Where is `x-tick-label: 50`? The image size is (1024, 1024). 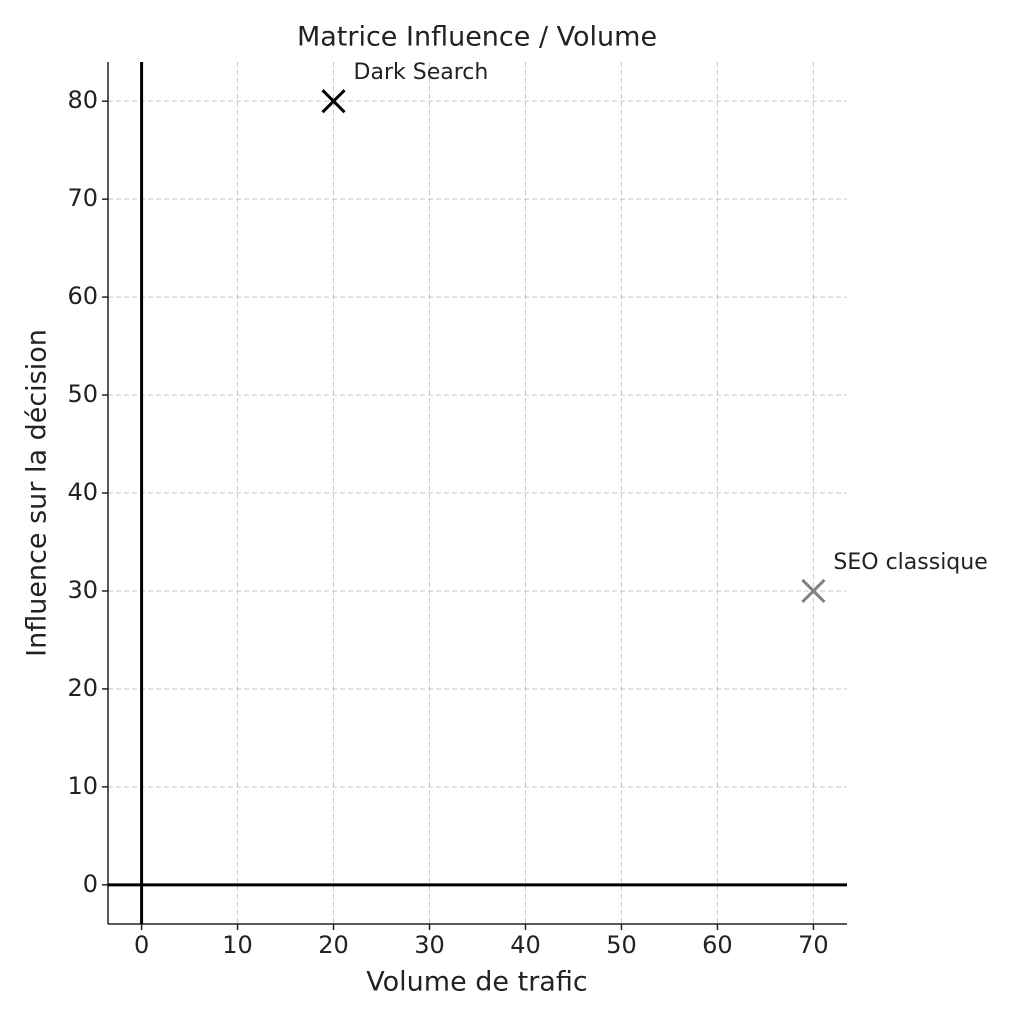
x-tick-label: 50 is located at coordinates (621, 945).